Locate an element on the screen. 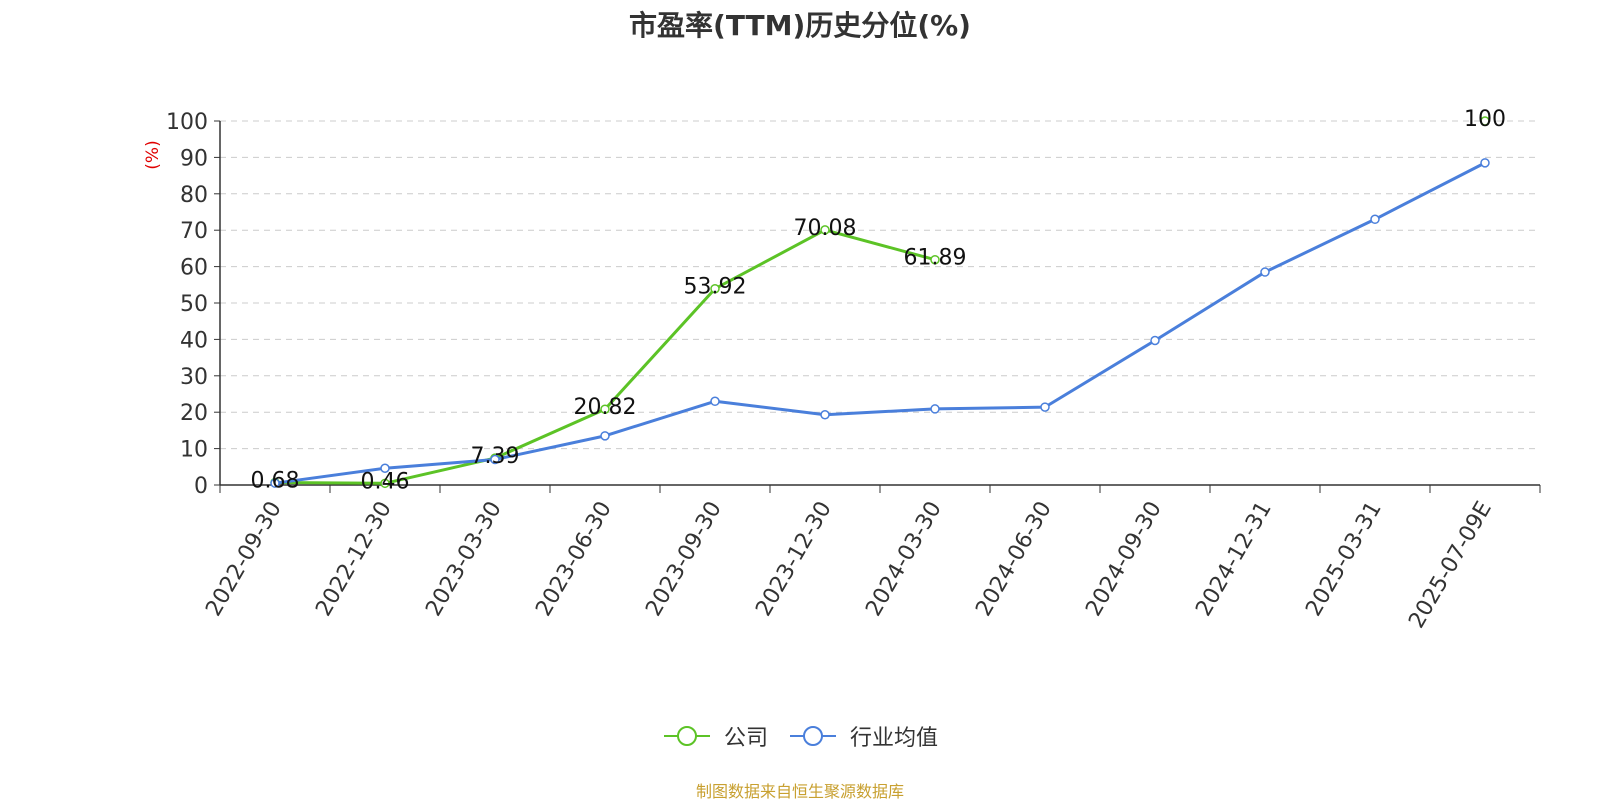 The height and width of the screenshot is (802, 1600). data-label: 0.68 is located at coordinates (275, 481).